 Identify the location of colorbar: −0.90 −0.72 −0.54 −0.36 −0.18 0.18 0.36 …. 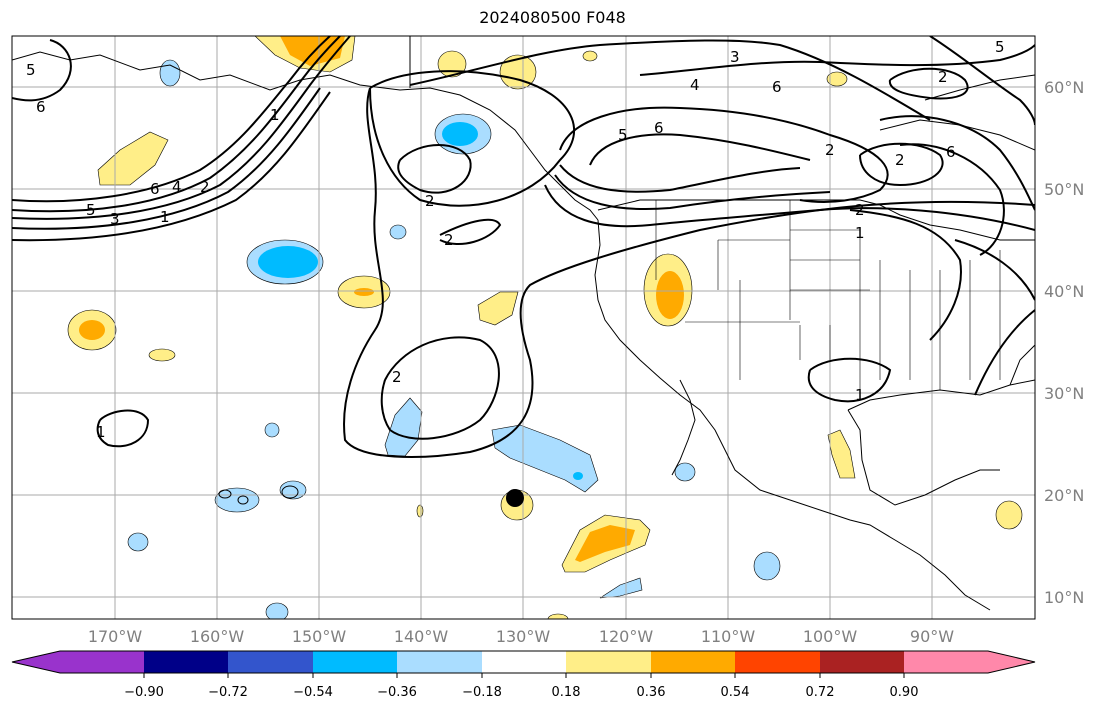
(523, 675).